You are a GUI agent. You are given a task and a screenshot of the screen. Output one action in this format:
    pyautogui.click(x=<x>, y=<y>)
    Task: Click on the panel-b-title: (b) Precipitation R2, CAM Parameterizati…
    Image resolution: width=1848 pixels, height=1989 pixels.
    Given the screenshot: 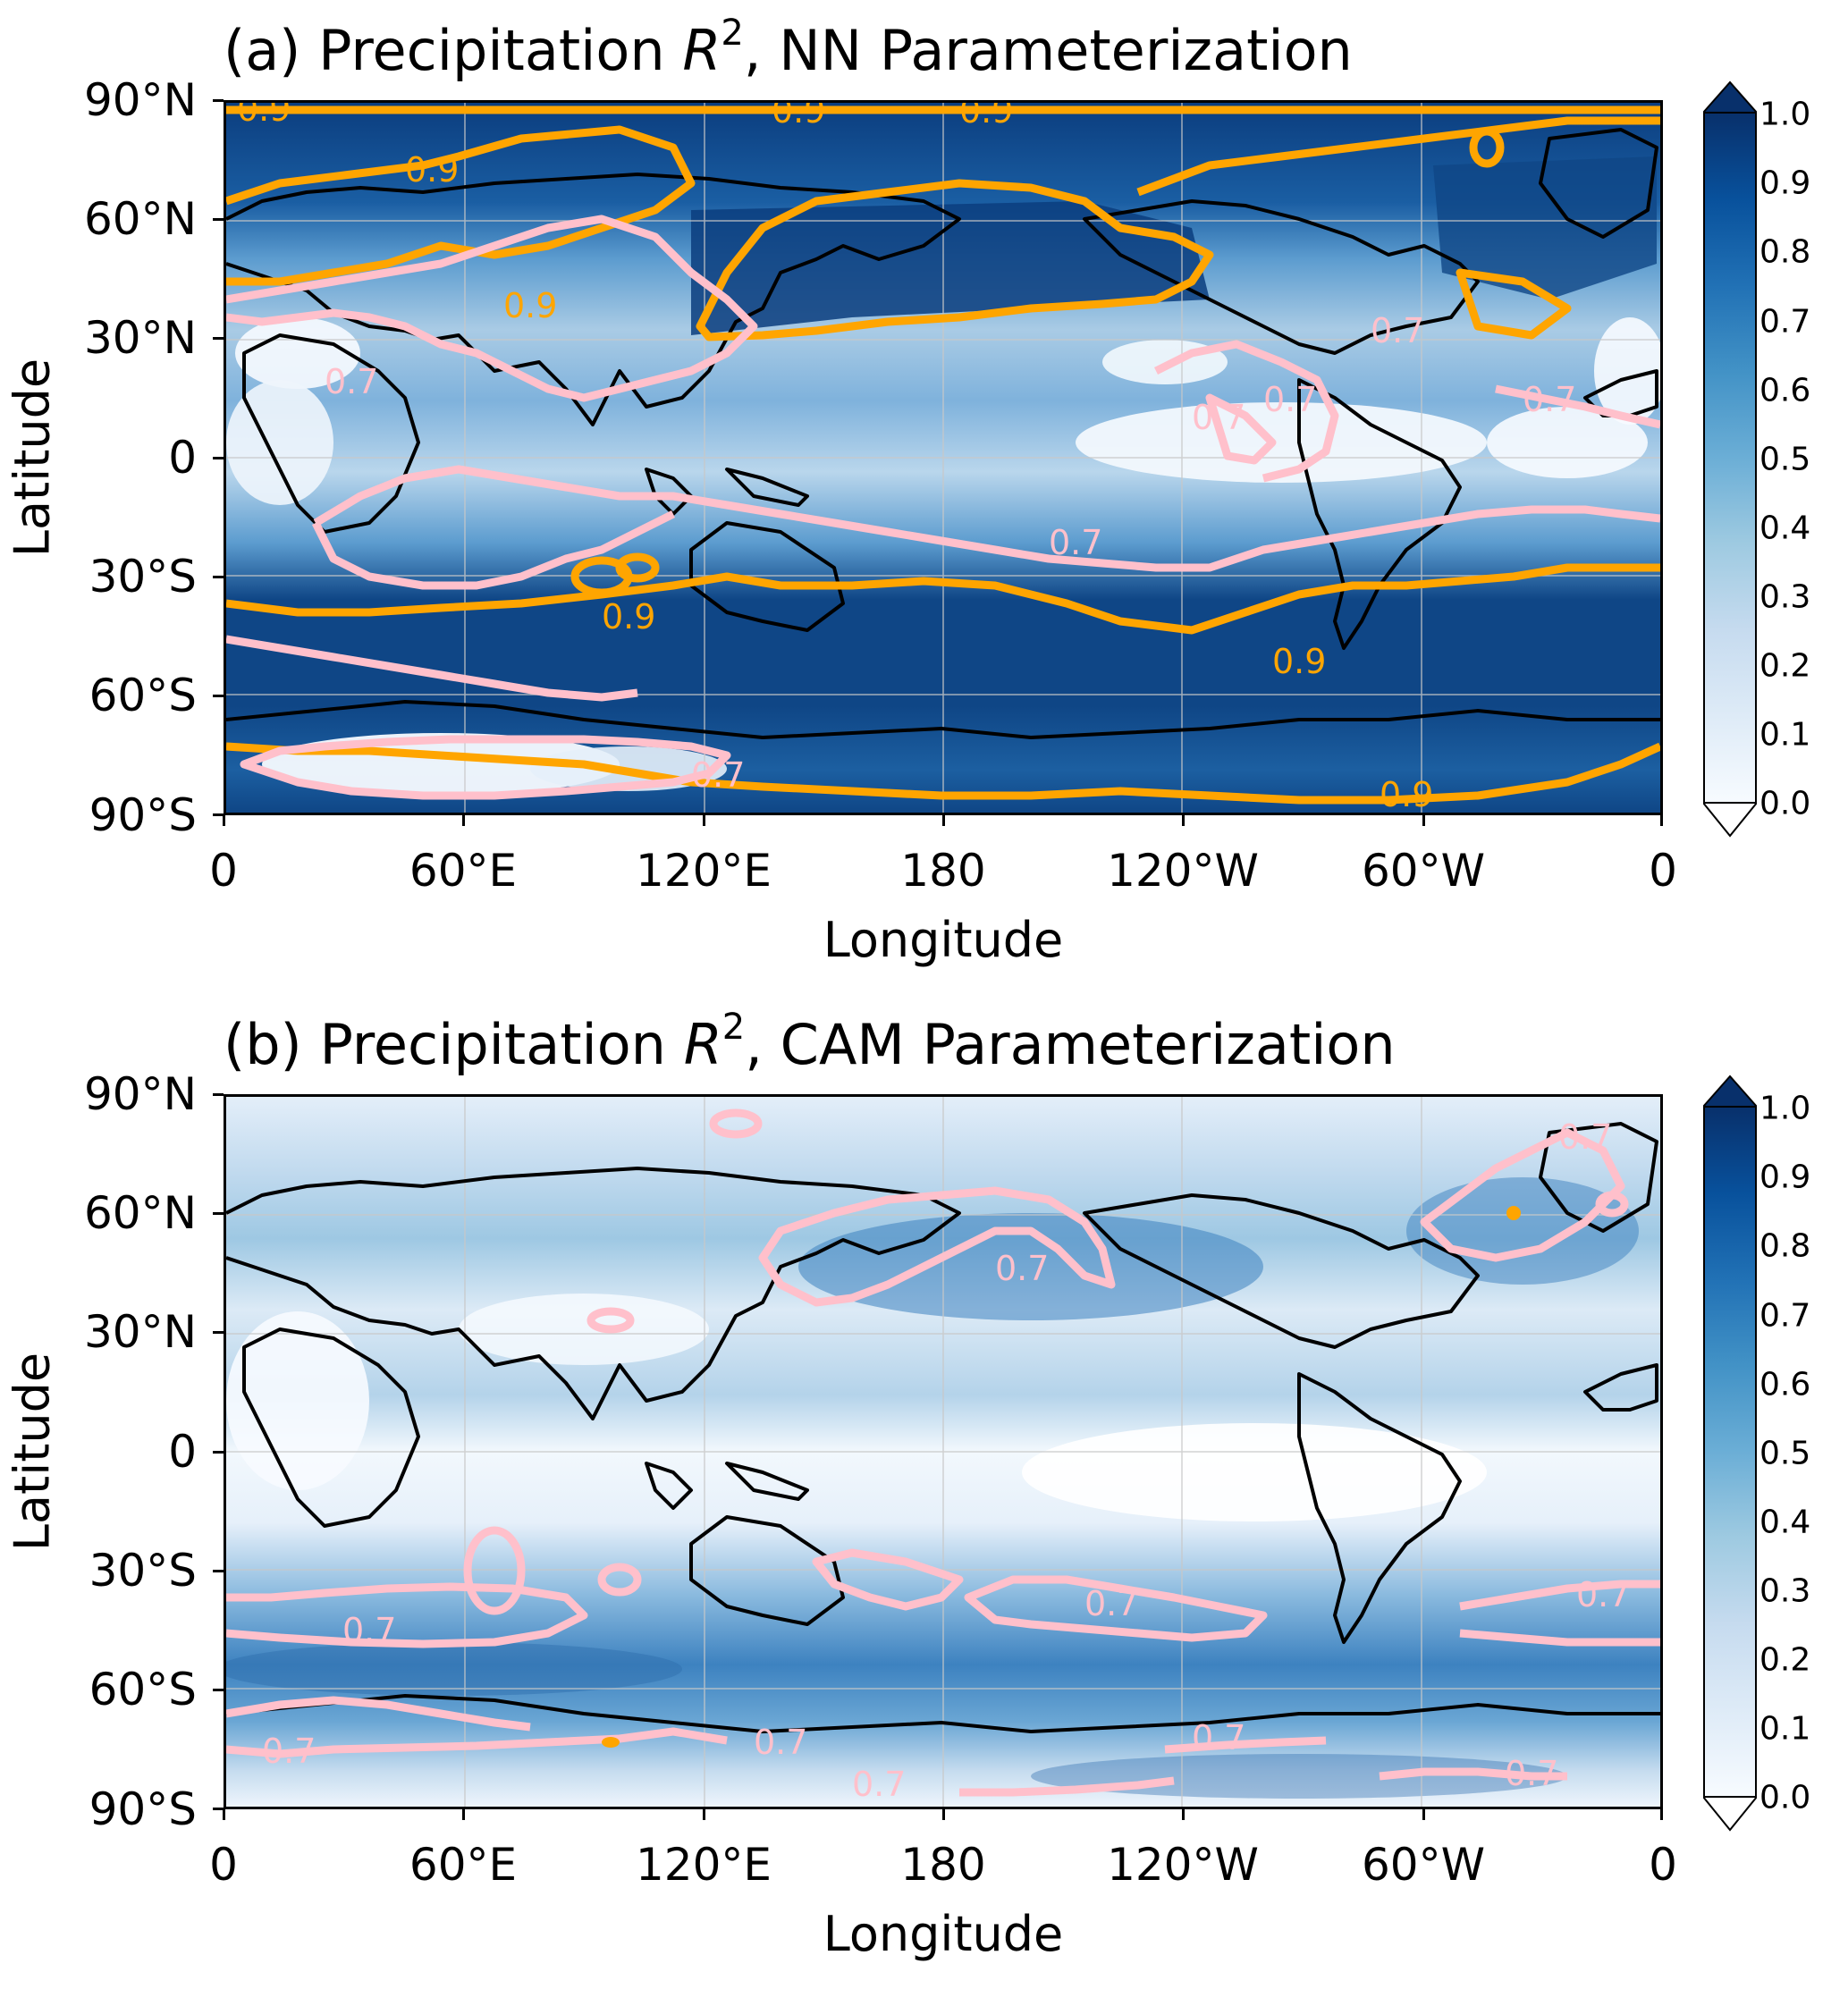 What is the action you would take?
    pyautogui.click(x=810, y=1042)
    